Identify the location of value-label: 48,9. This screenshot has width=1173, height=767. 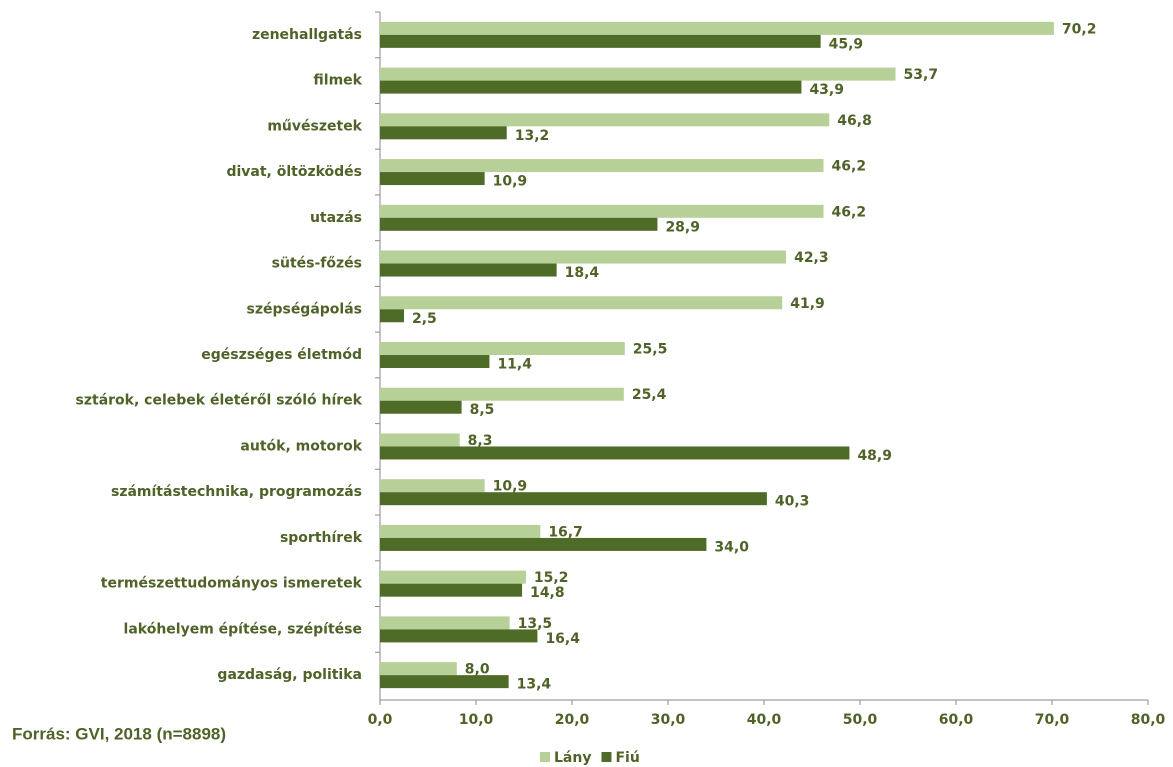
(874, 456).